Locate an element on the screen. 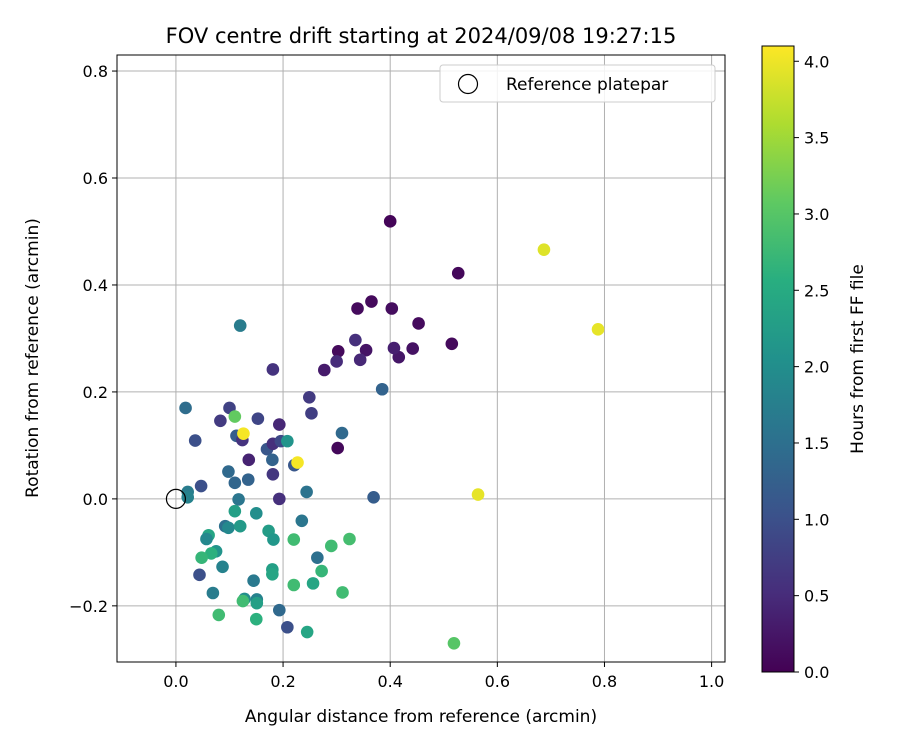 The image size is (900, 750). legend-reference-marker is located at coordinates (468, 84).